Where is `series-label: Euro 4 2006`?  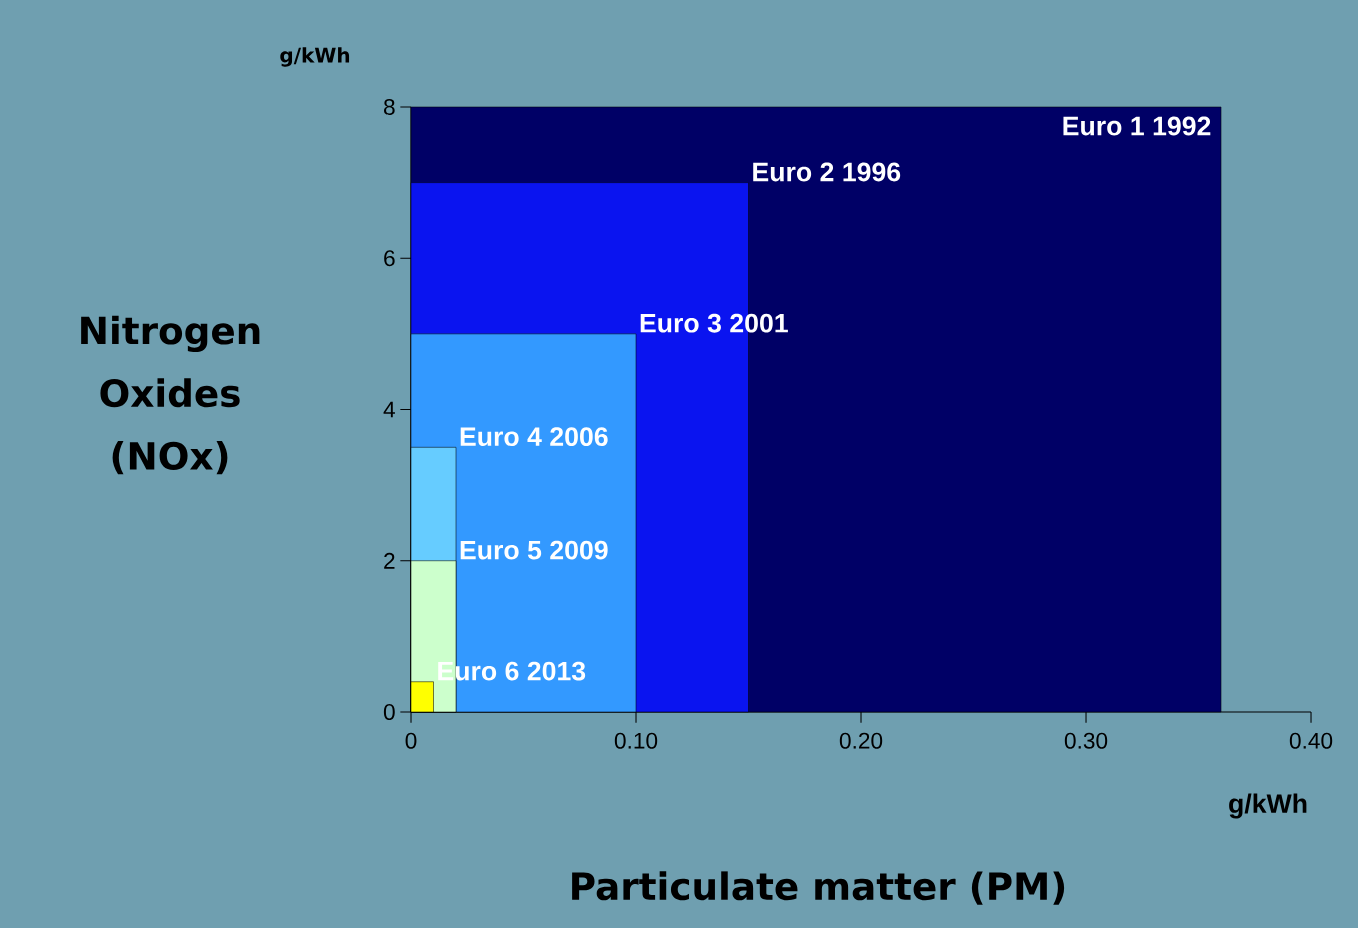 series-label: Euro 4 2006 is located at coordinates (534, 437).